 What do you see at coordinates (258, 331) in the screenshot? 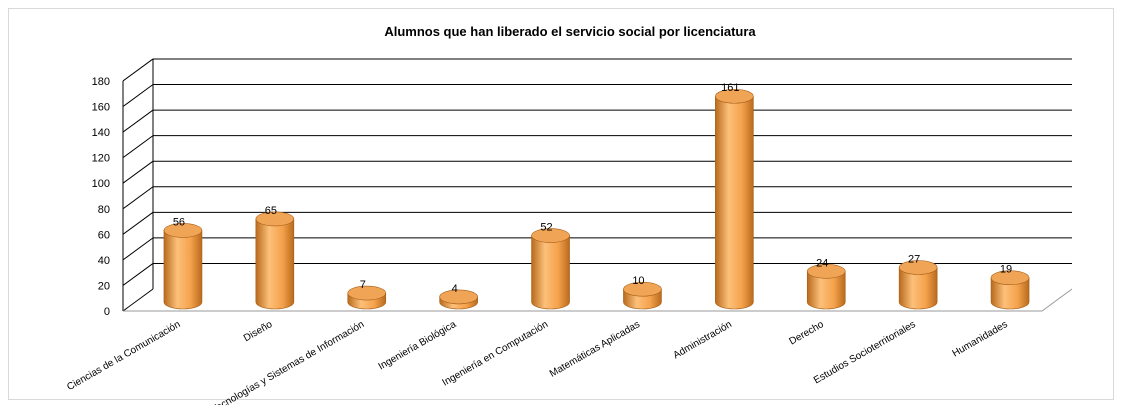
I see `x-tick-label: Diseño` at bounding box center [258, 331].